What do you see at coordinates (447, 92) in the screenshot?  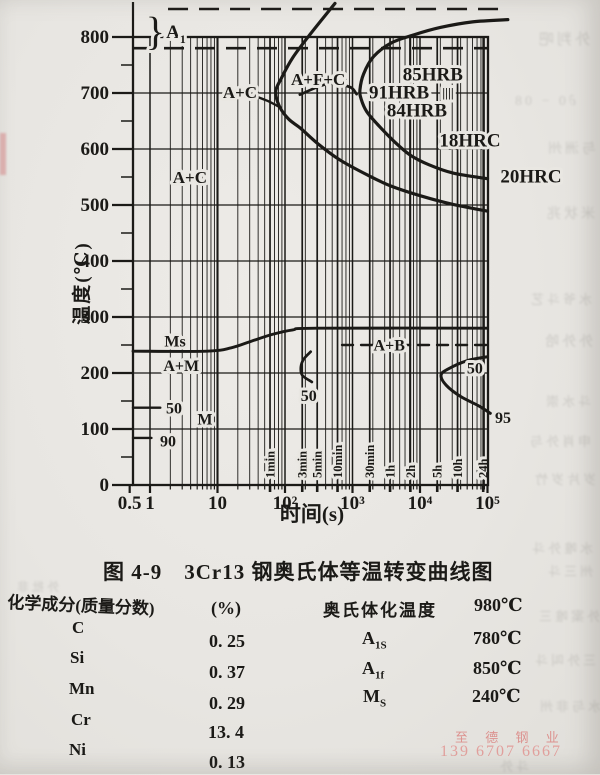 I see `chart-label: ||||` at bounding box center [447, 92].